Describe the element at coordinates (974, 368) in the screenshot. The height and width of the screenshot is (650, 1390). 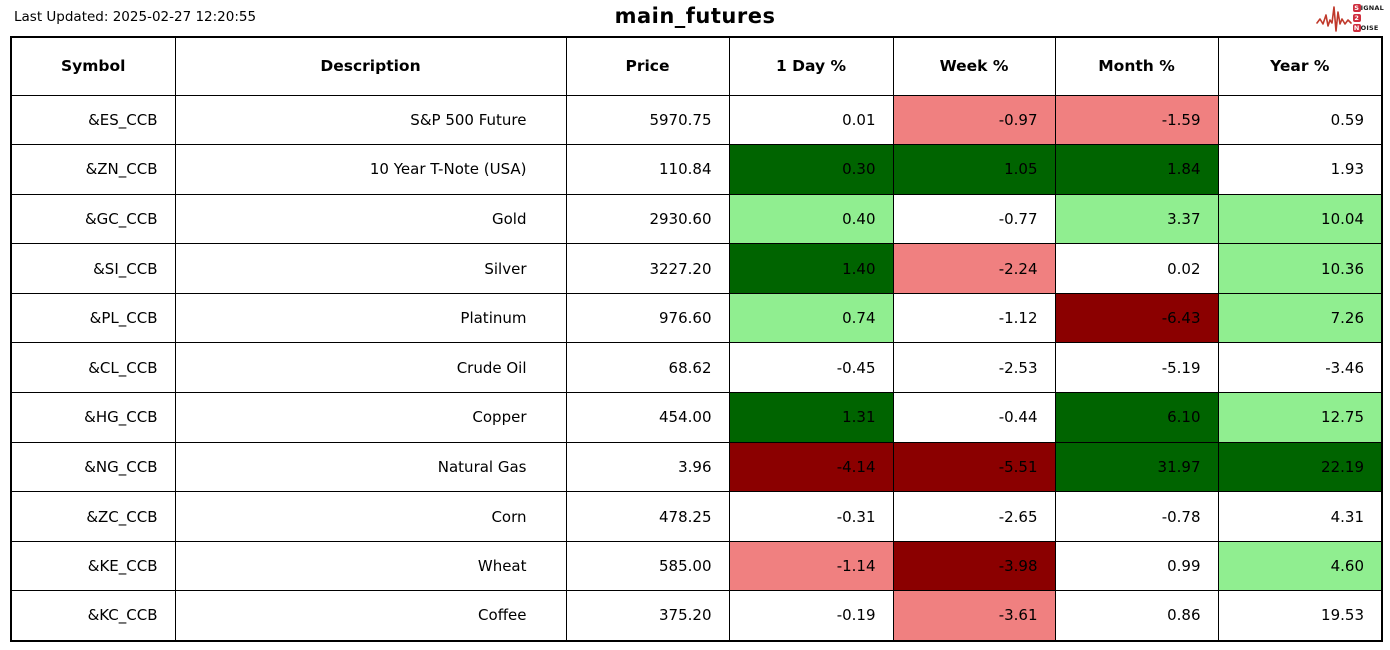
I see `week-pct-cell: -2.53` at that location.